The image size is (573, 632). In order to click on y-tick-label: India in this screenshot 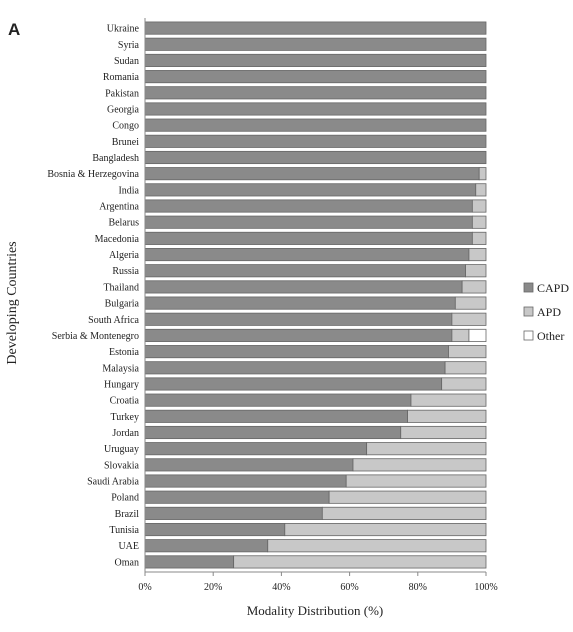, I will do `click(128, 190)`.